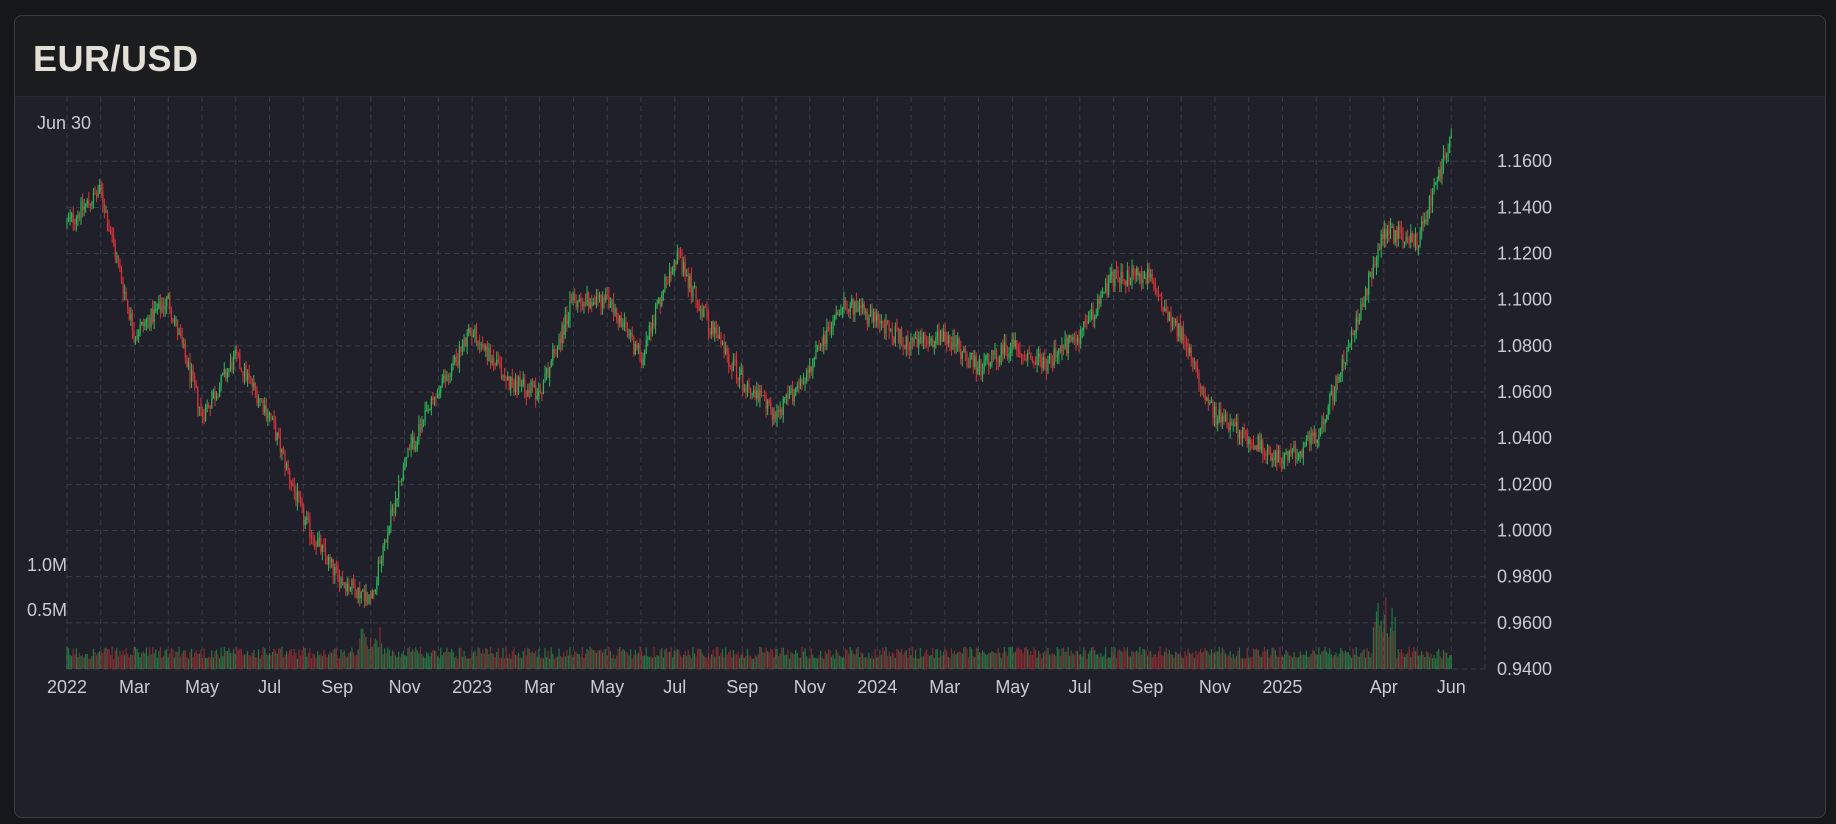 This screenshot has width=1836, height=824. Describe the element at coordinates (1524, 300) in the screenshot. I see `price-tick-label: 1.1000` at that location.